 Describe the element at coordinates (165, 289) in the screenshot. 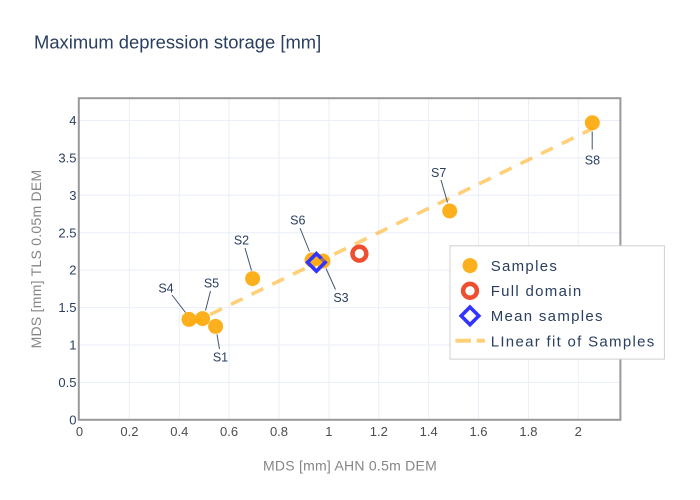

I see `svg-text: S4` at that location.